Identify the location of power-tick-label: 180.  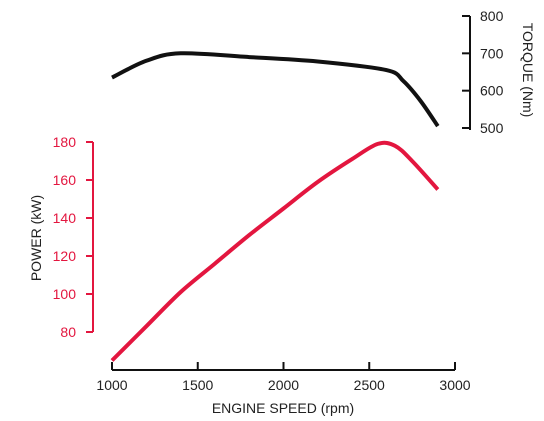
(65, 142).